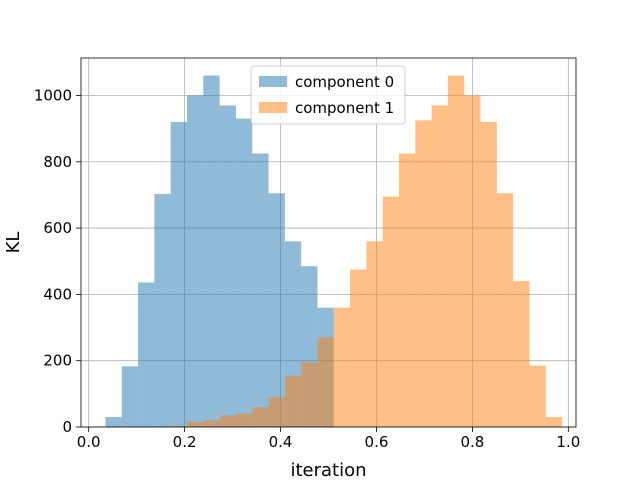  Describe the element at coordinates (472, 442) in the screenshot. I see `x-tick-label: 0.8` at that location.